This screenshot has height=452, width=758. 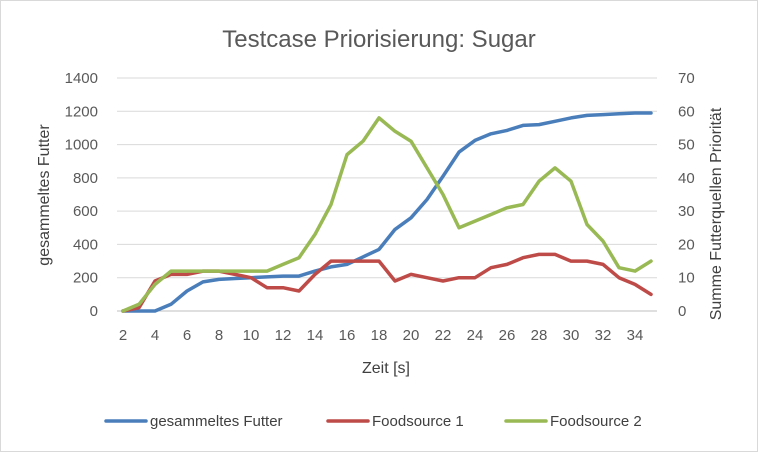 I want to click on x-tick-label: 8, so click(x=219, y=335).